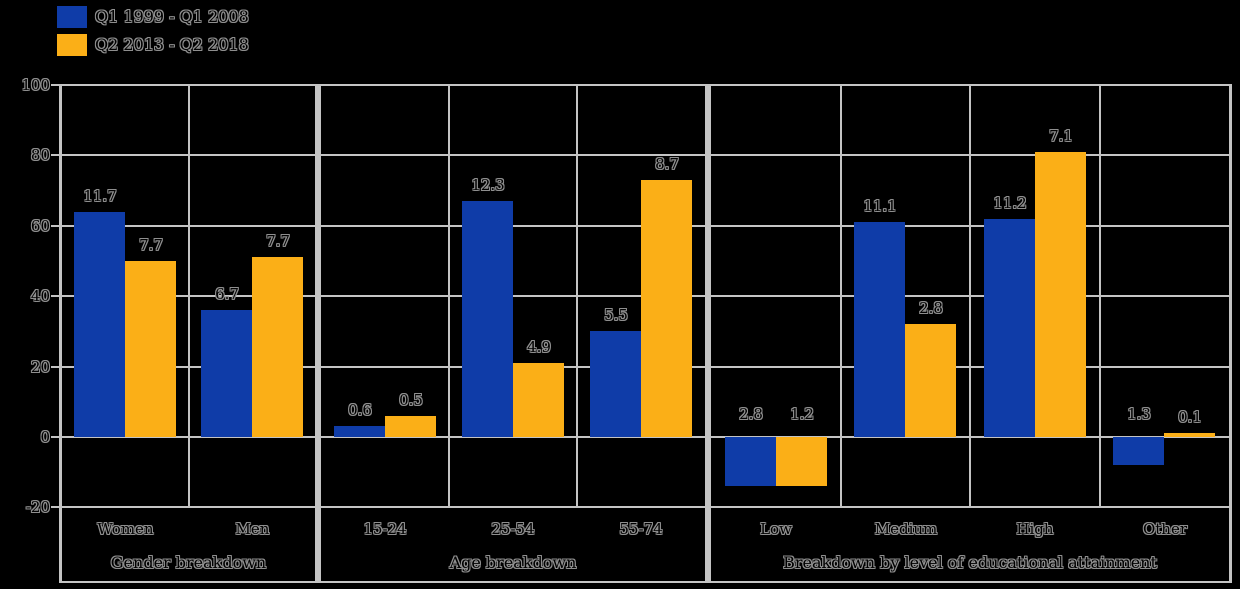 The image size is (1240, 589). I want to click on data-label-q2-2013-q2-2018-15-24: 0.5, so click(411, 400).